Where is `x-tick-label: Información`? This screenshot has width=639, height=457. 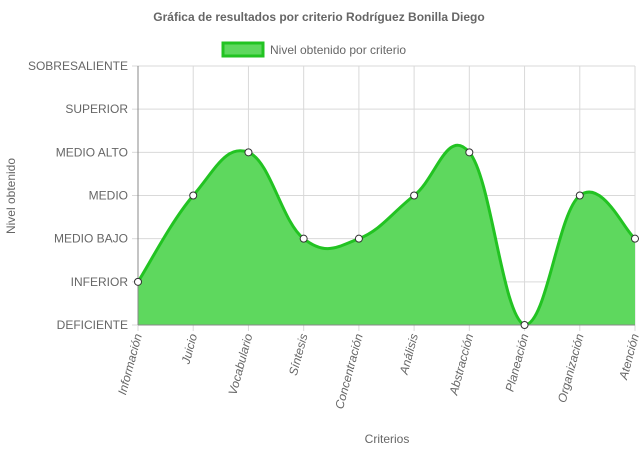
x-tick-label: Información is located at coordinates (130, 364).